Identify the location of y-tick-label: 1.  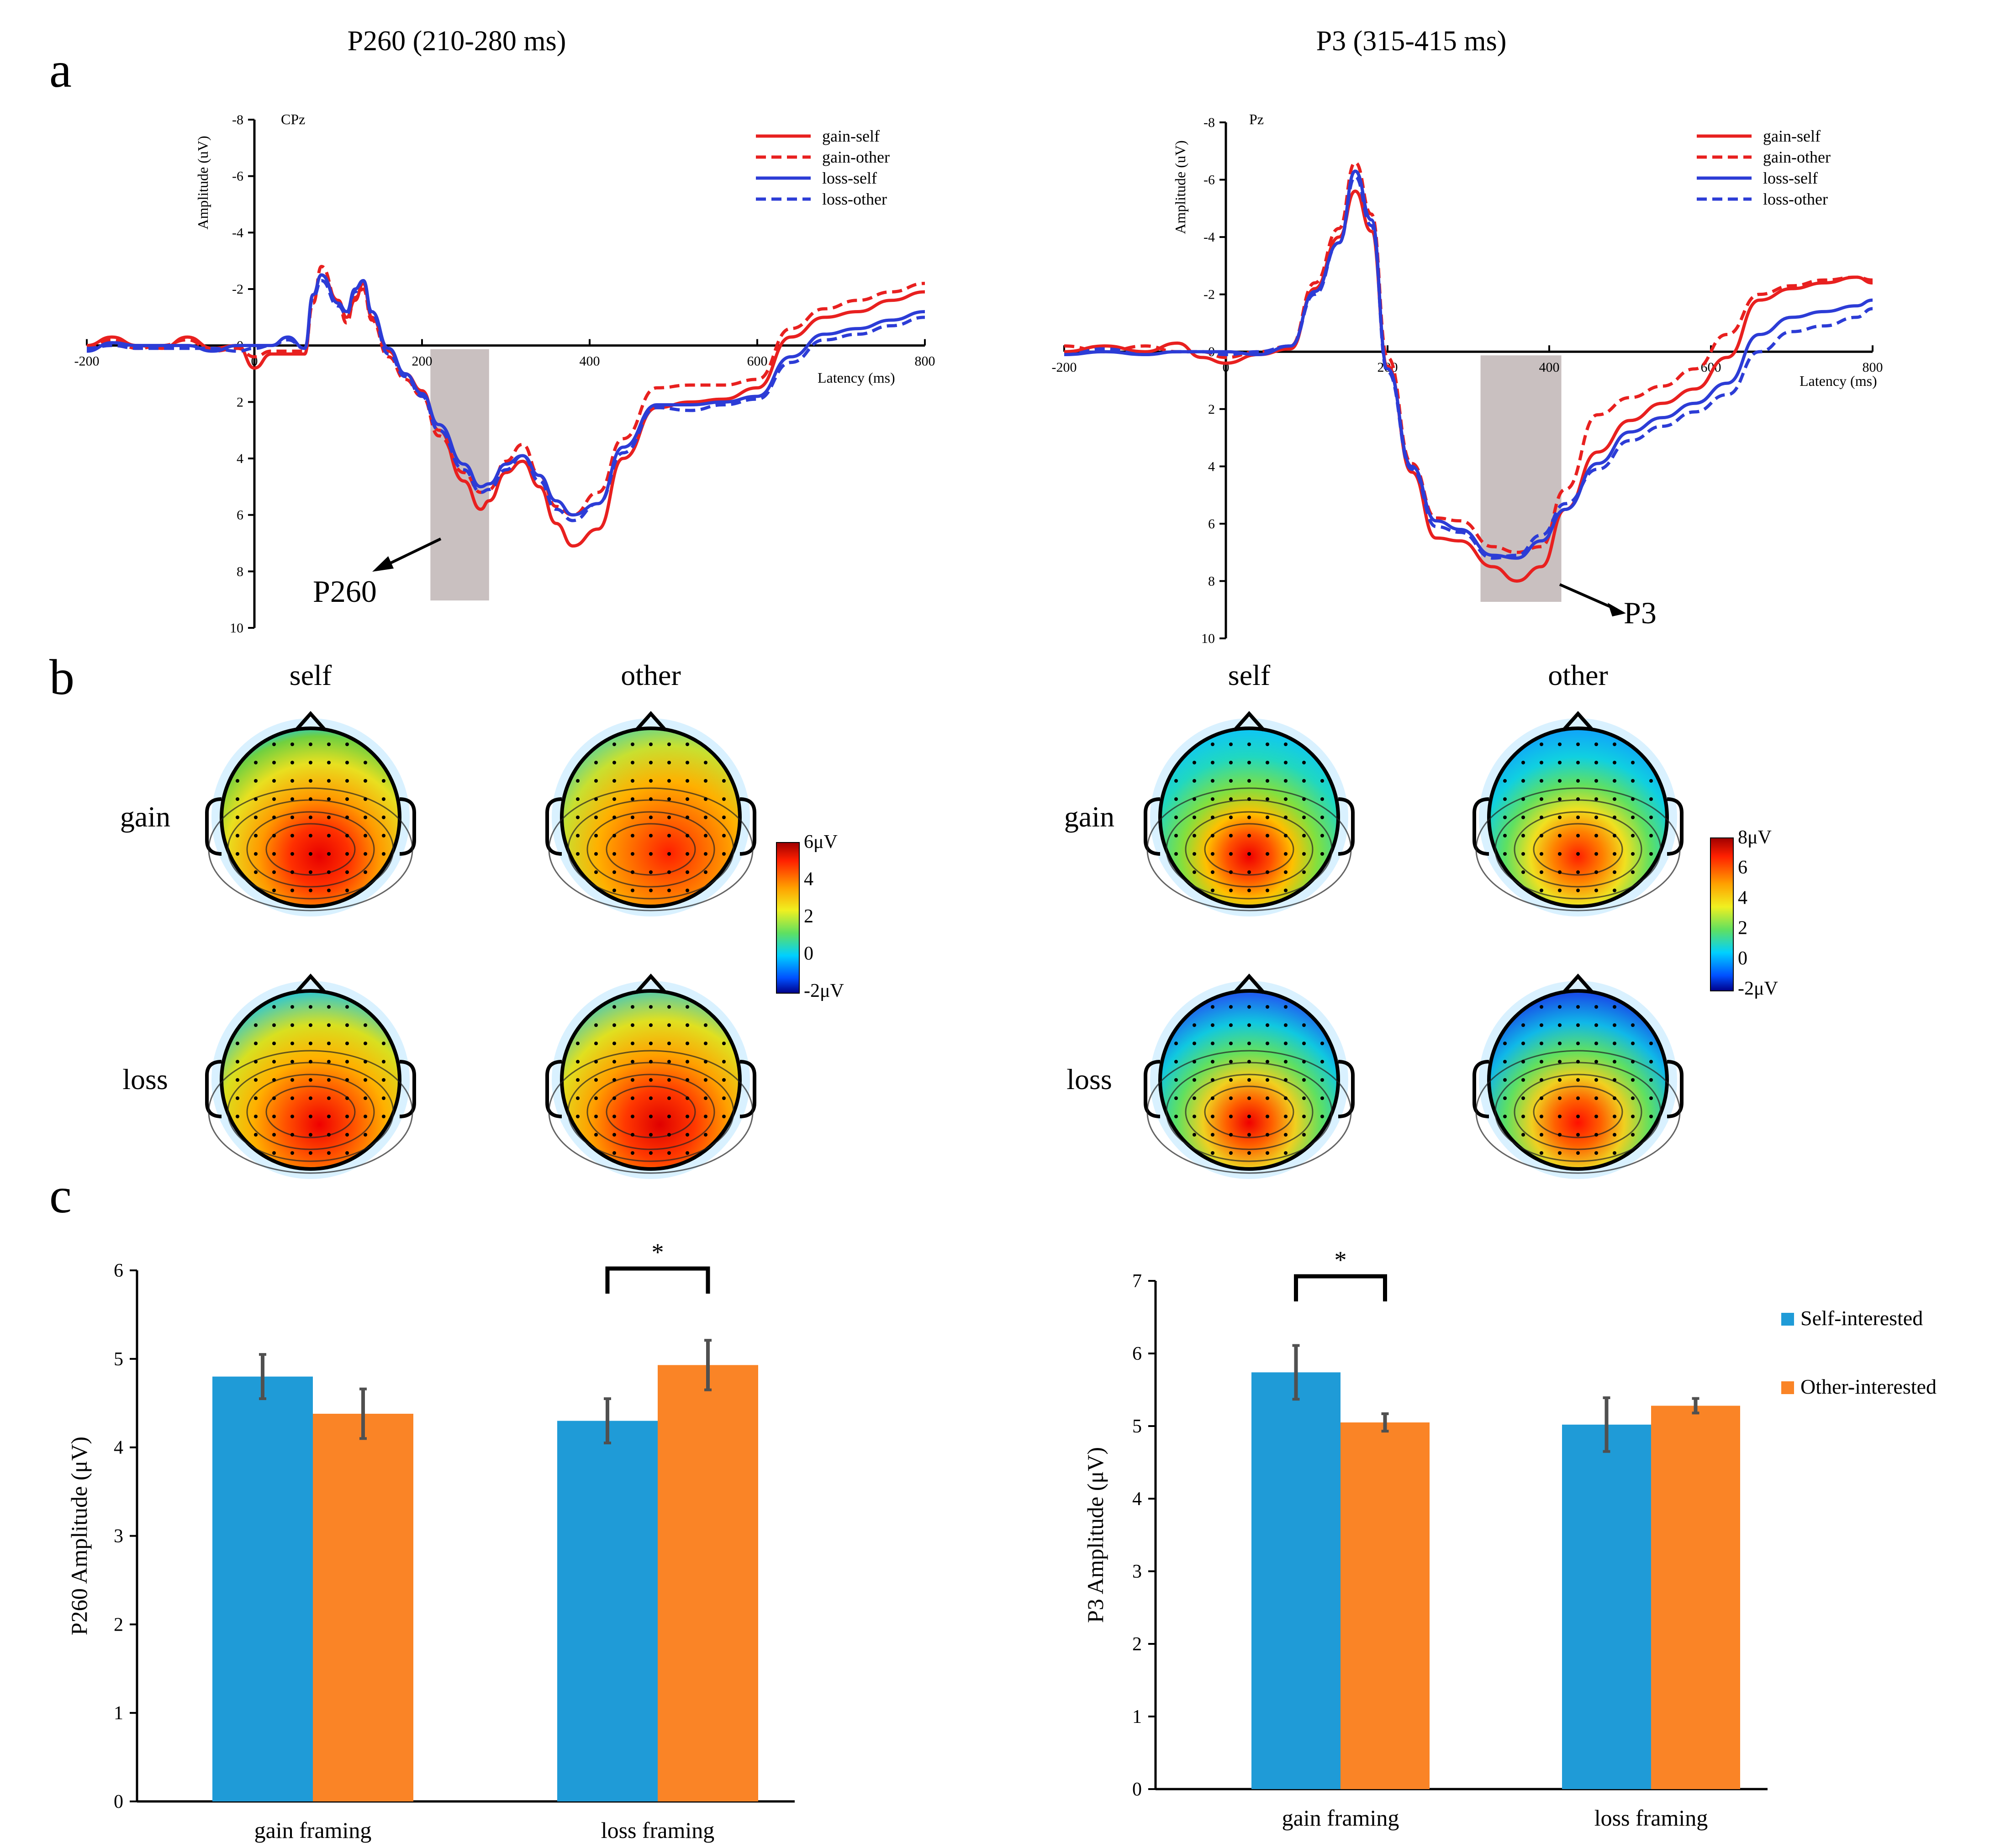
(1137, 1717).